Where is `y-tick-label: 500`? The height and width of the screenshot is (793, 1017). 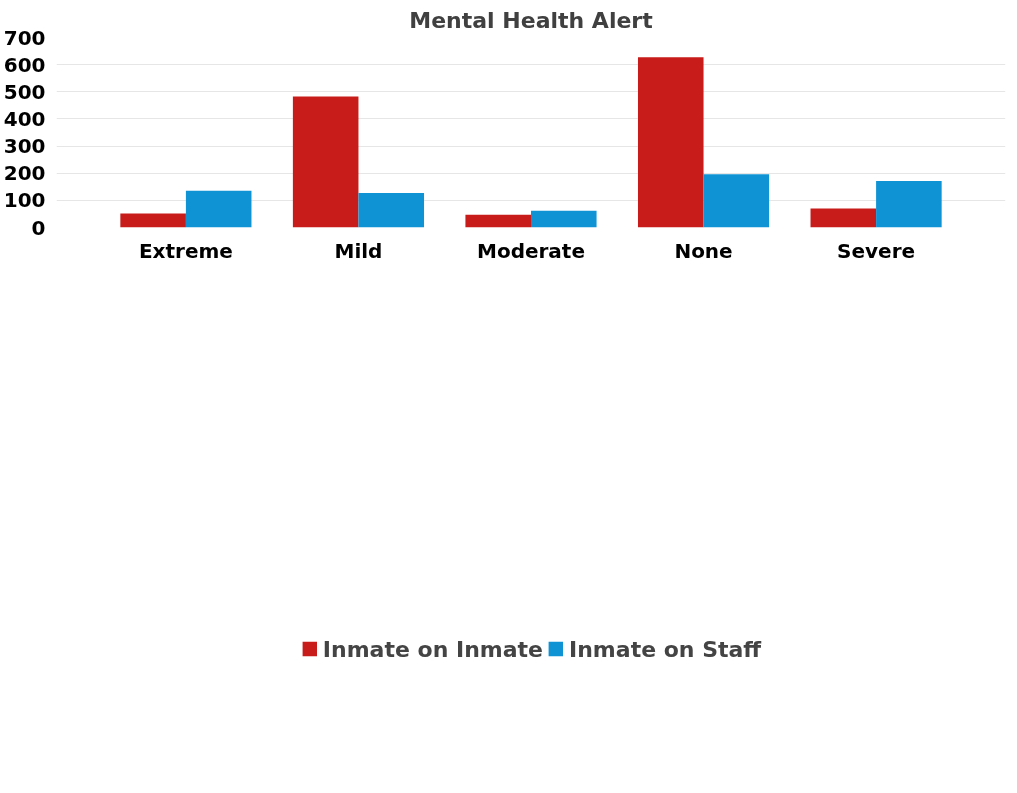 y-tick-label: 500 is located at coordinates (24, 91).